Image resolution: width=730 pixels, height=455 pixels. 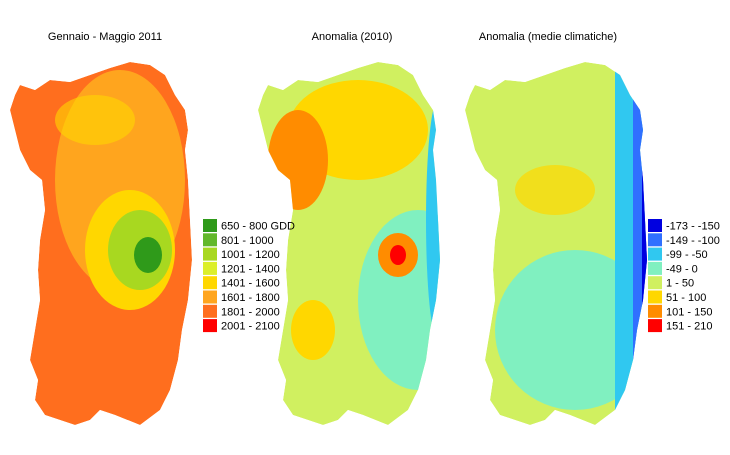 I want to click on legend-label: 650 - 800 GDD, so click(x=258, y=227).